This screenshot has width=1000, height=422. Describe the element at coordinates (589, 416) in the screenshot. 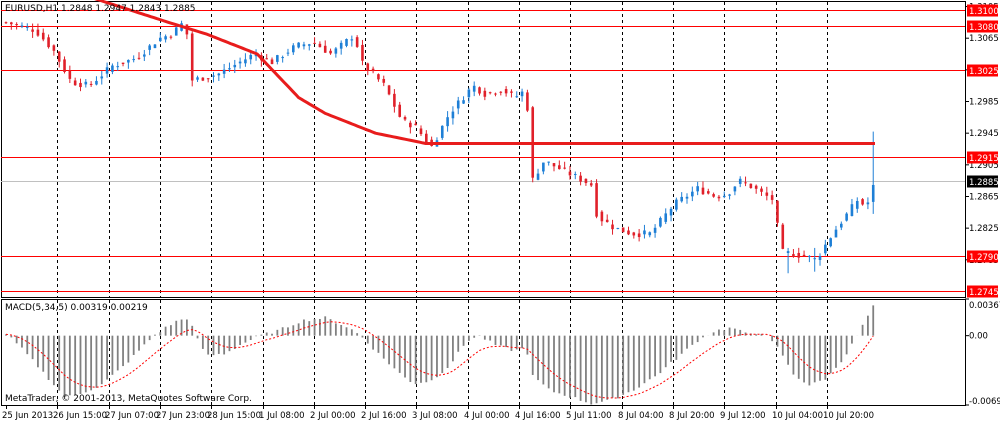

I see `time-label: 5 Jul 11:00` at that location.